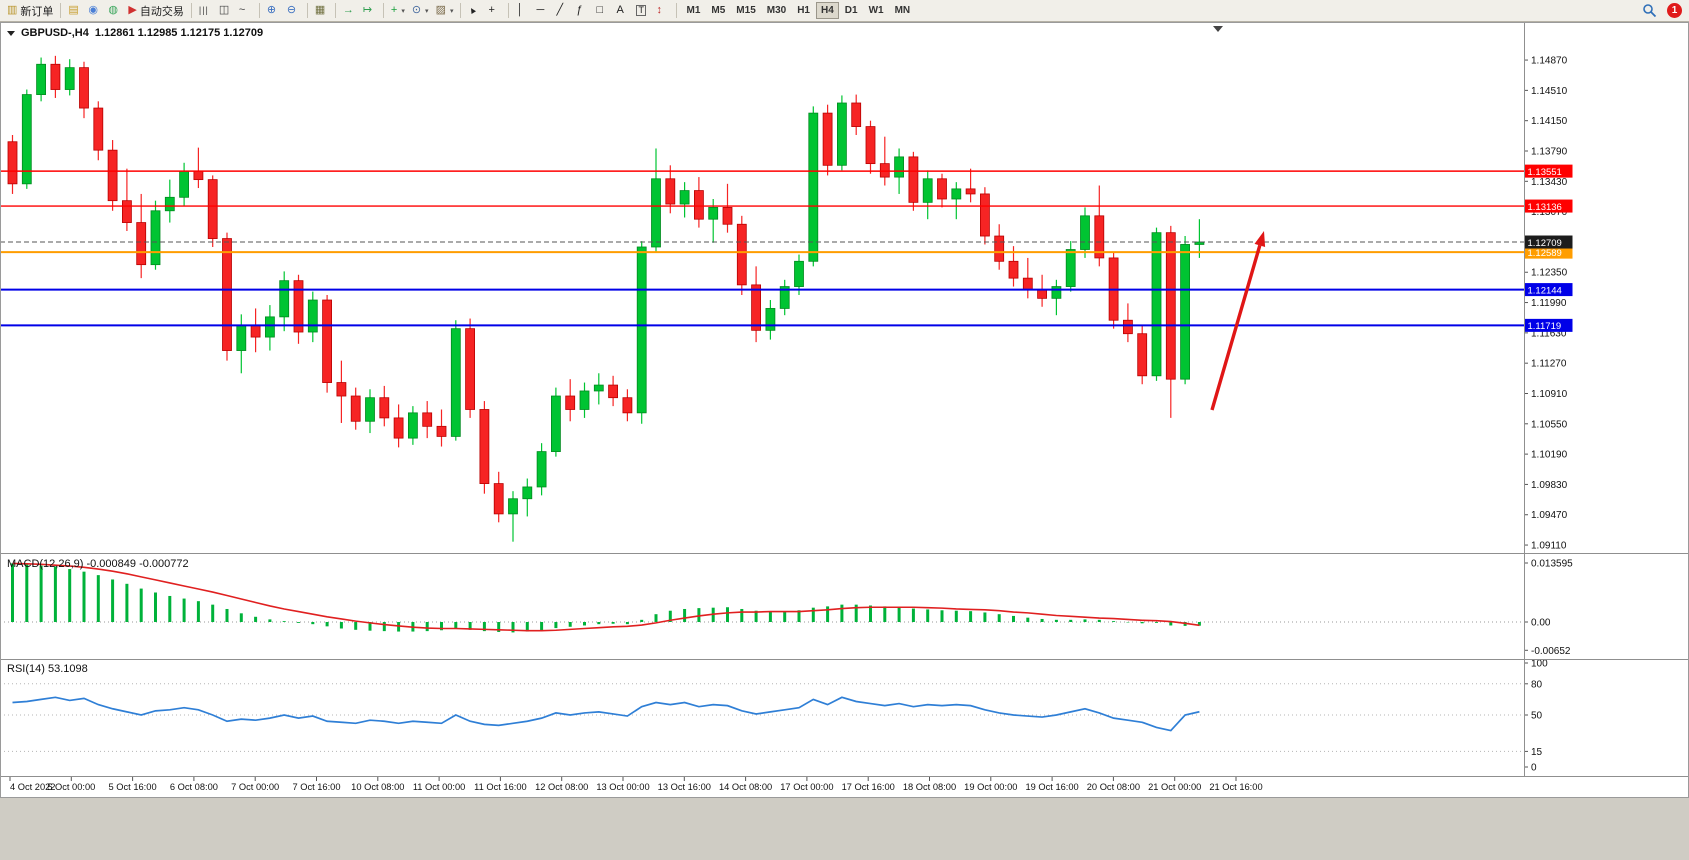 The height and width of the screenshot is (860, 1689). What do you see at coordinates (1236, 327) in the screenshot?
I see `annotation-arrow` at bounding box center [1236, 327].